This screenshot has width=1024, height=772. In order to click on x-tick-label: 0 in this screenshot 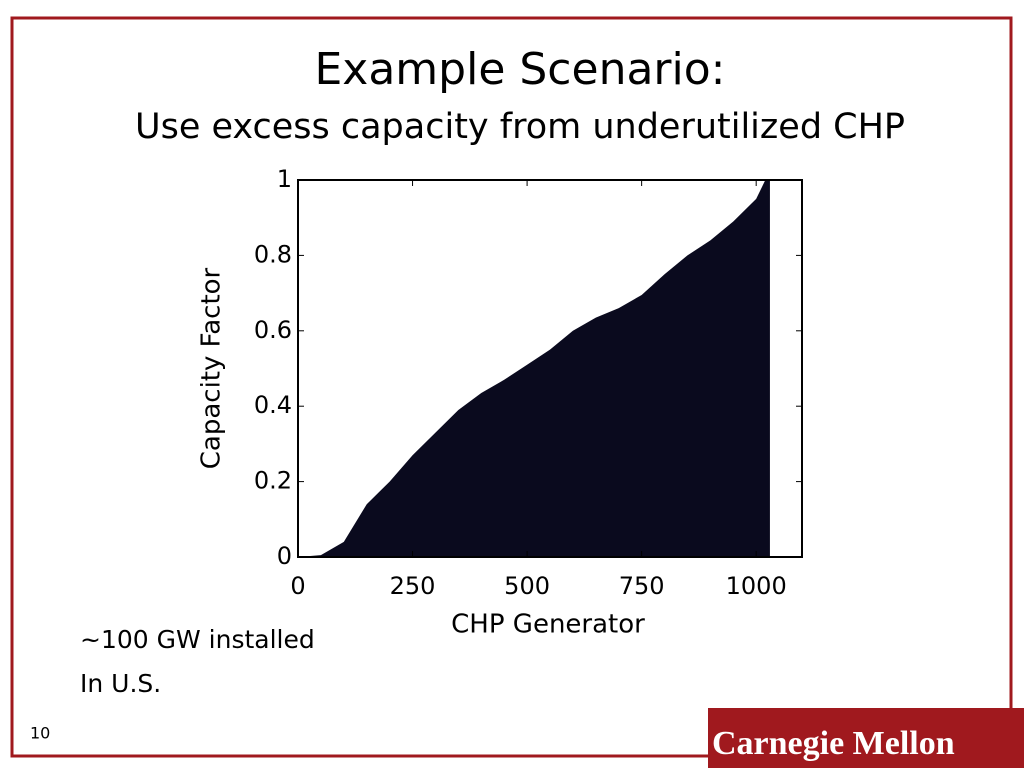, I will do `click(297, 586)`.